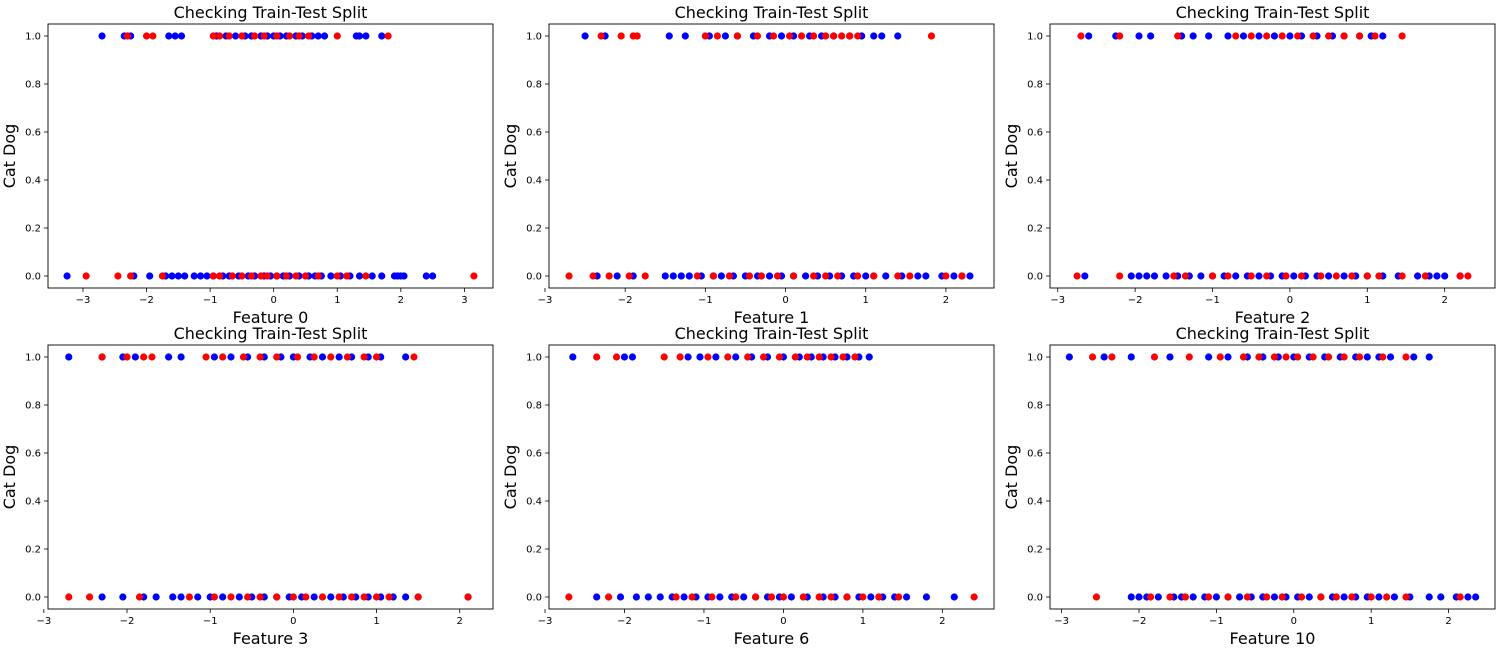  Describe the element at coordinates (337, 300) in the screenshot. I see `x-tick-label: 1` at that location.